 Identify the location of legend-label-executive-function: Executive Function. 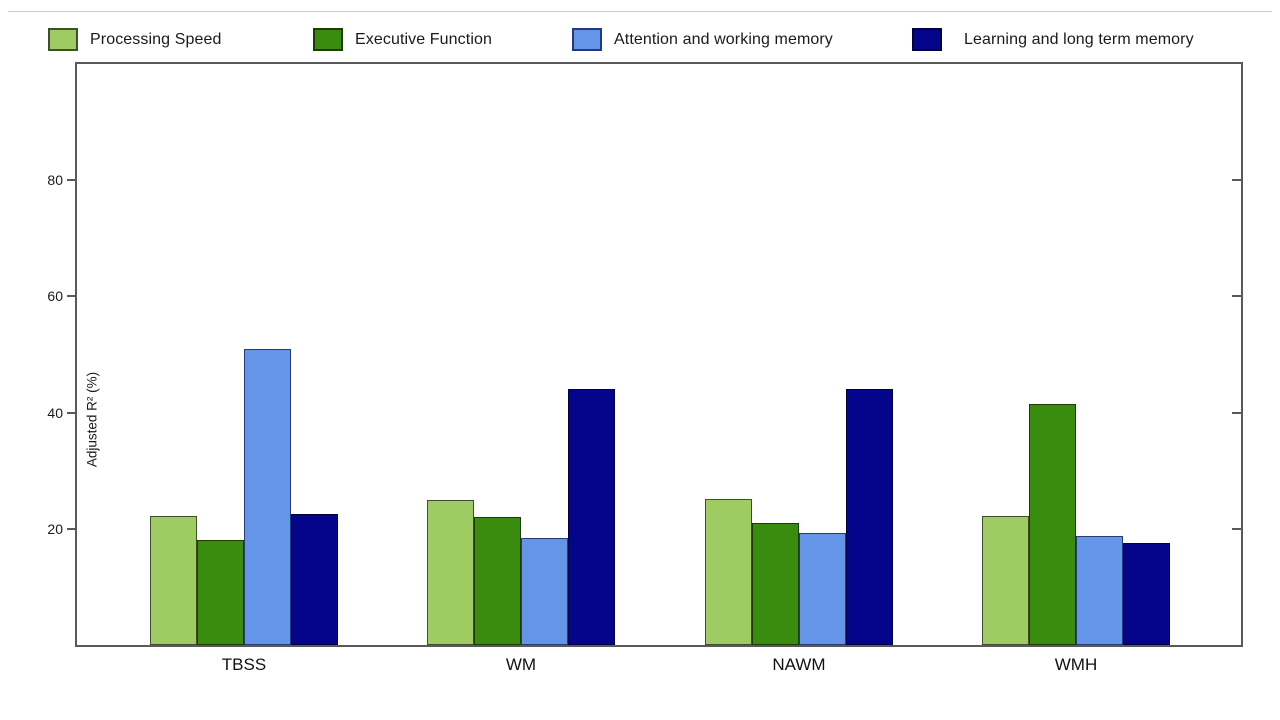
(423, 39).